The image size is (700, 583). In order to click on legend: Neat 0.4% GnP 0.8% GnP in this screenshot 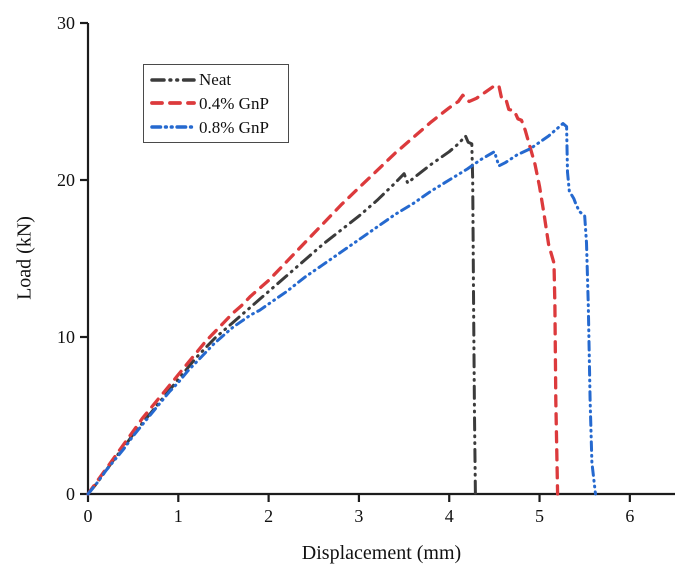, I will do `click(216, 103)`.